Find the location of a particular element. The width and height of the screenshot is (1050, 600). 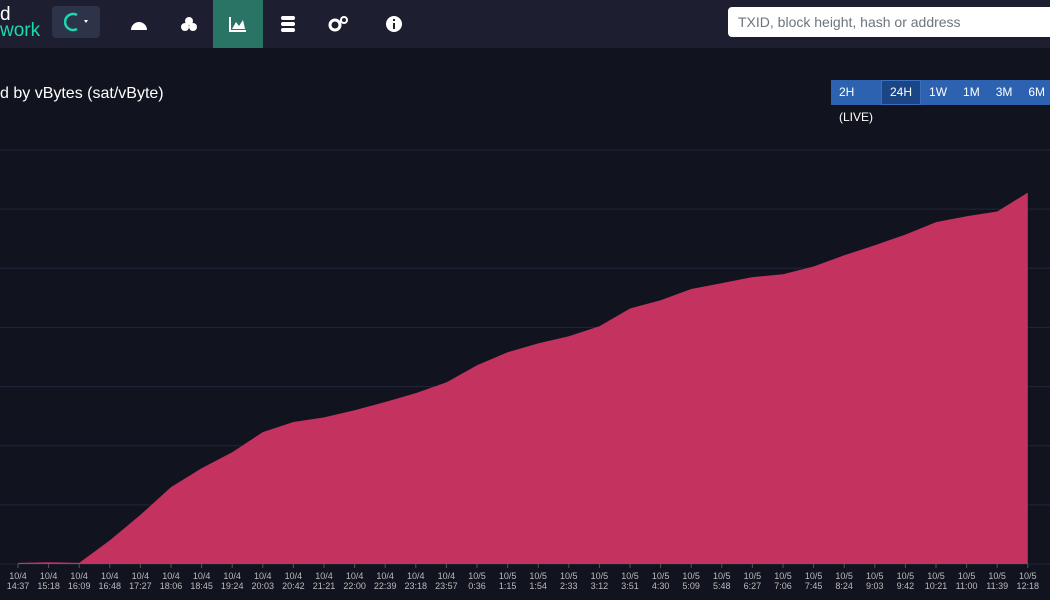

x-tick-label: 1:54 is located at coordinates (538, 586).